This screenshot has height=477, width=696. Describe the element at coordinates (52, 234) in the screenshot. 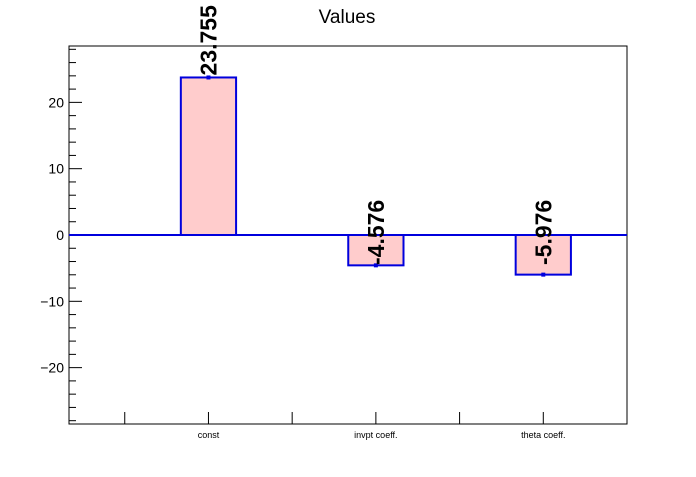

I see `y-axis-tick-labels: −20 −10 0 10 20` at that location.